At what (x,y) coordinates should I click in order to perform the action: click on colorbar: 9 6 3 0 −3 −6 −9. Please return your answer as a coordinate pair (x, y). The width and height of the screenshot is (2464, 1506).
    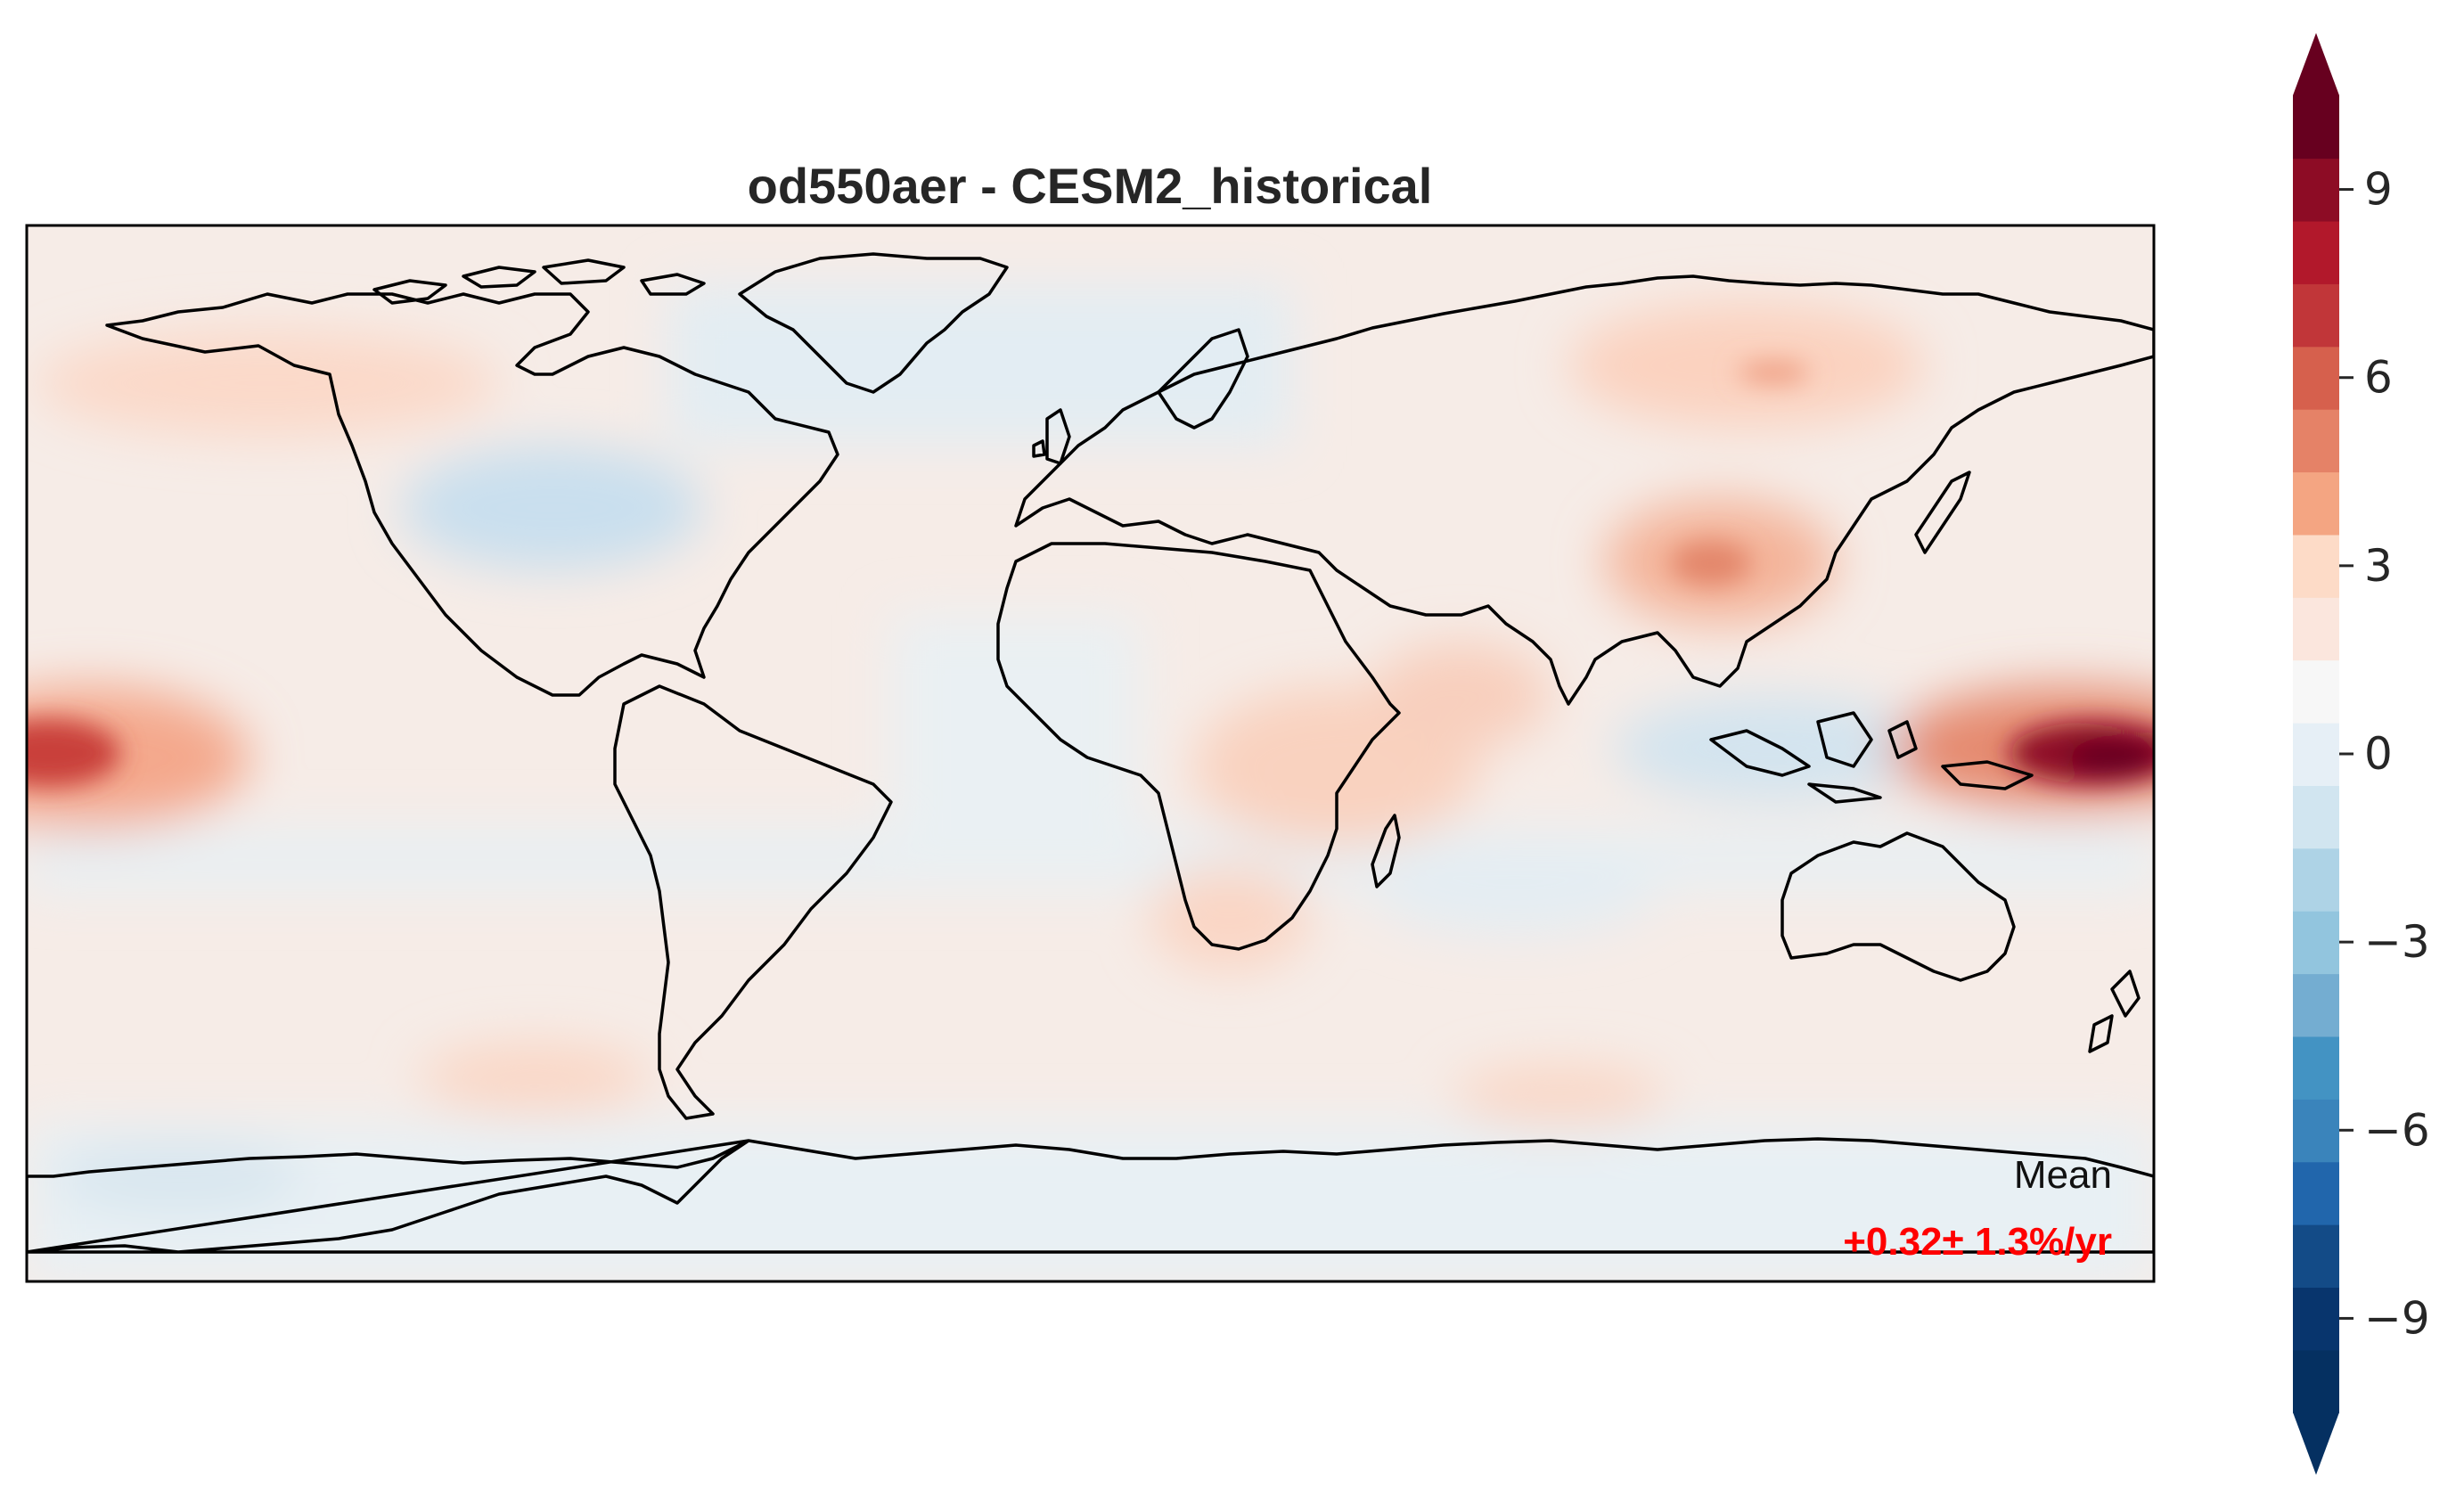
    Looking at the image, I should click on (2361, 754).